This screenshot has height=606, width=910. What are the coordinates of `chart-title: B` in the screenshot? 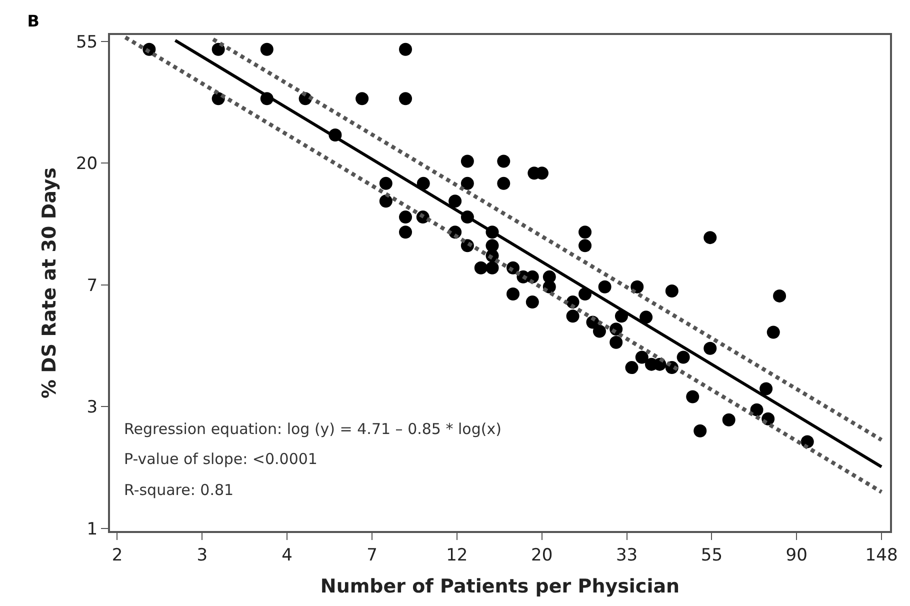 It's located at (33, 20).